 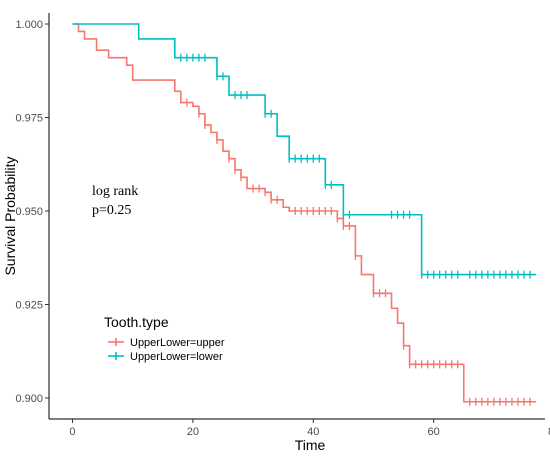 What do you see at coordinates (29, 25) in the screenshot?
I see `y-tick-label: 1.000` at bounding box center [29, 25].